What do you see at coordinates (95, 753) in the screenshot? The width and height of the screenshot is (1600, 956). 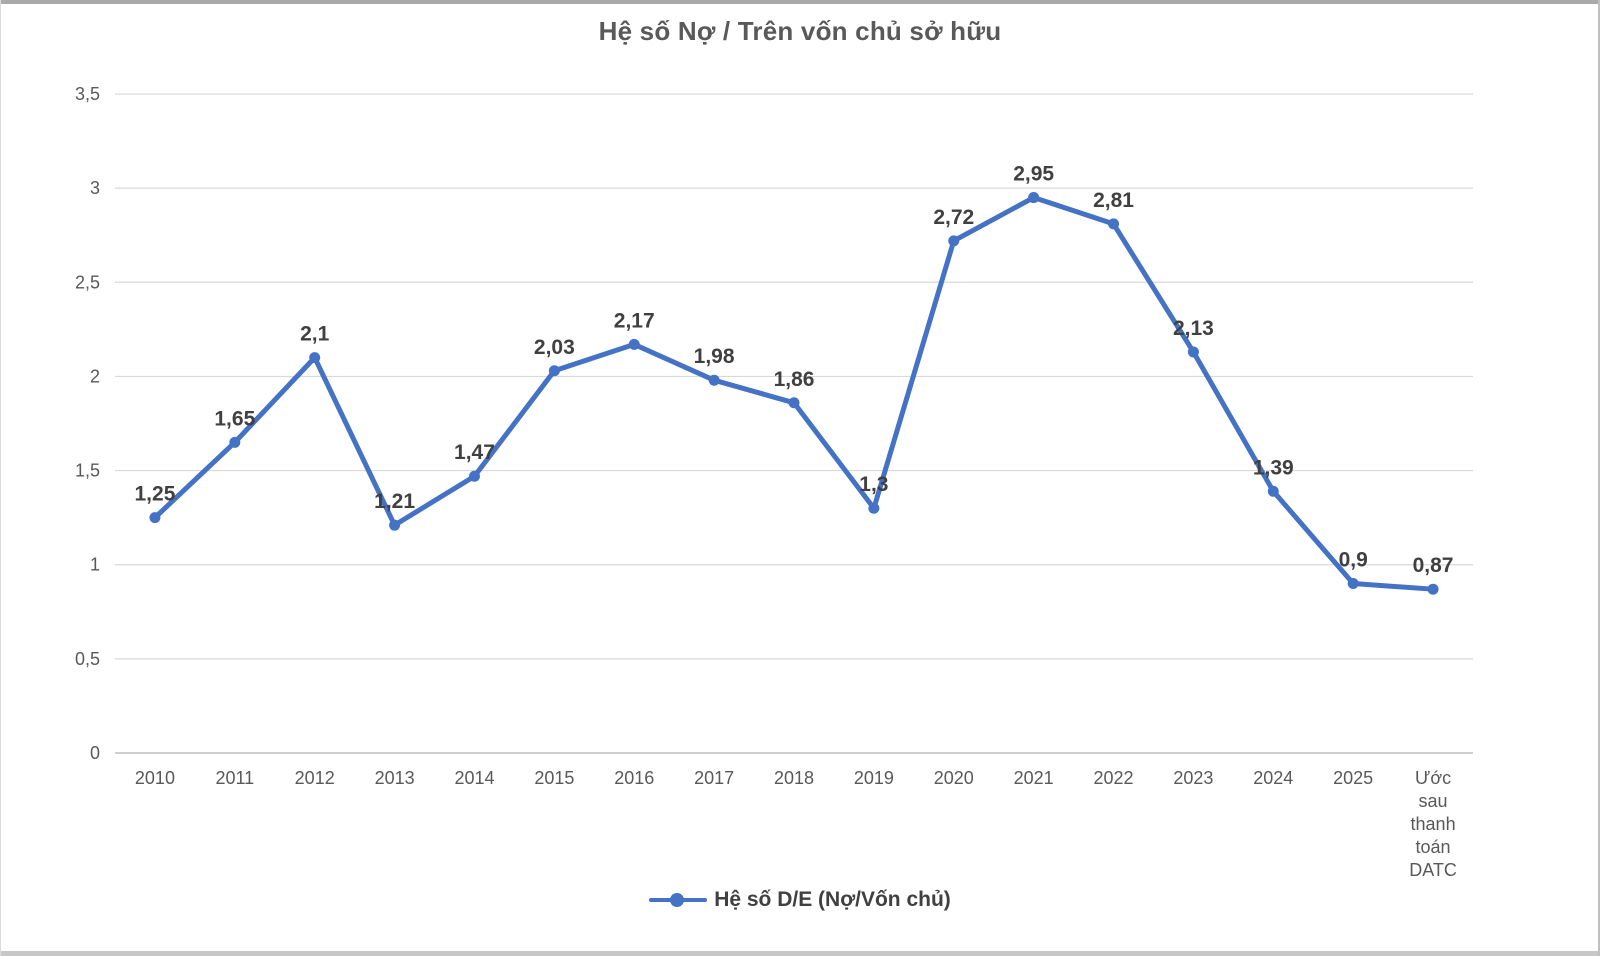 I see `y-tick-label: 0` at bounding box center [95, 753].